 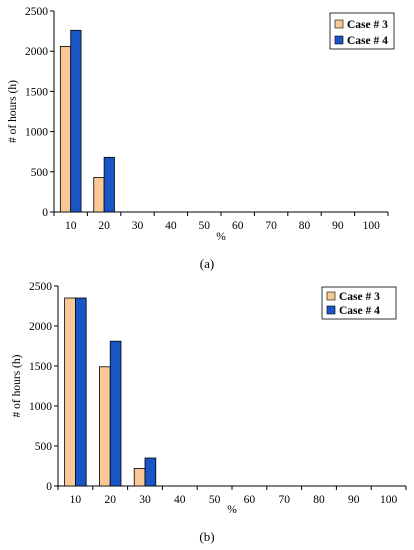 I want to click on panel-label: (b), so click(x=206, y=536).